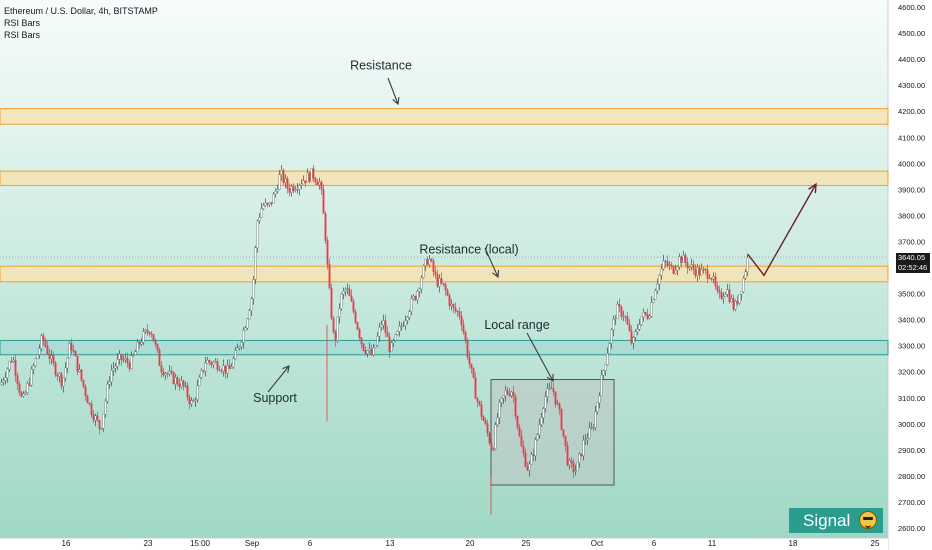 The height and width of the screenshot is (550, 932). Describe the element at coordinates (278, 379) in the screenshot. I see `annotation-arrow` at that location.